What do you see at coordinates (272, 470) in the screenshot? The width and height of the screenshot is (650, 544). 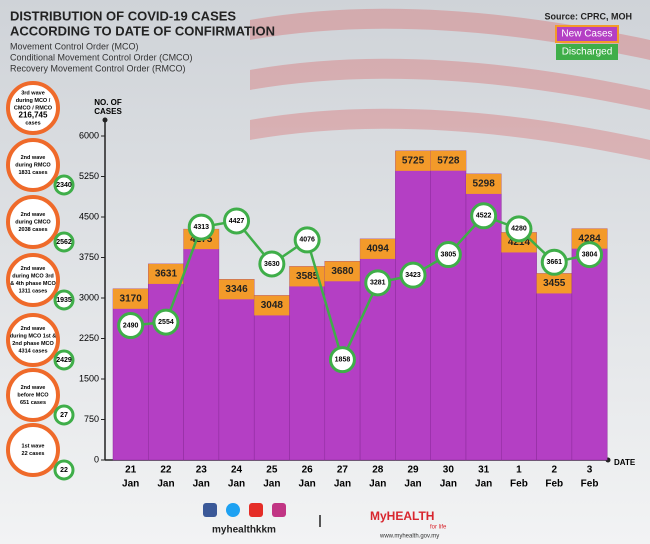 I see `x-tick-label: 25` at bounding box center [272, 470].